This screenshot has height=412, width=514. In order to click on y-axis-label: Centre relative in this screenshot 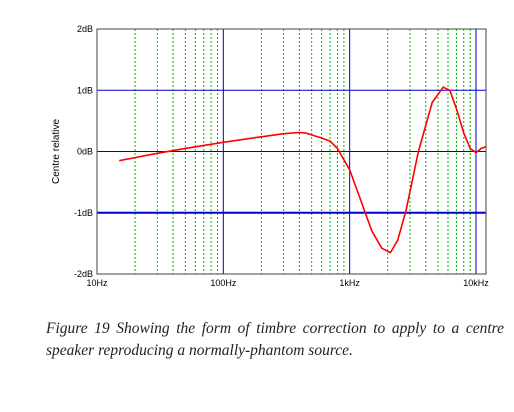, I will do `click(56, 151)`.